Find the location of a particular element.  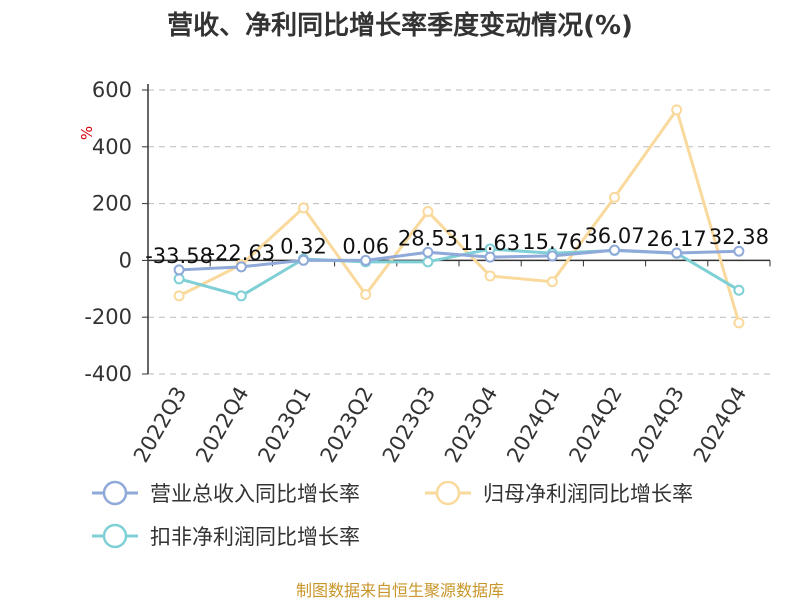

data-label: 36.07 is located at coordinates (614, 236).